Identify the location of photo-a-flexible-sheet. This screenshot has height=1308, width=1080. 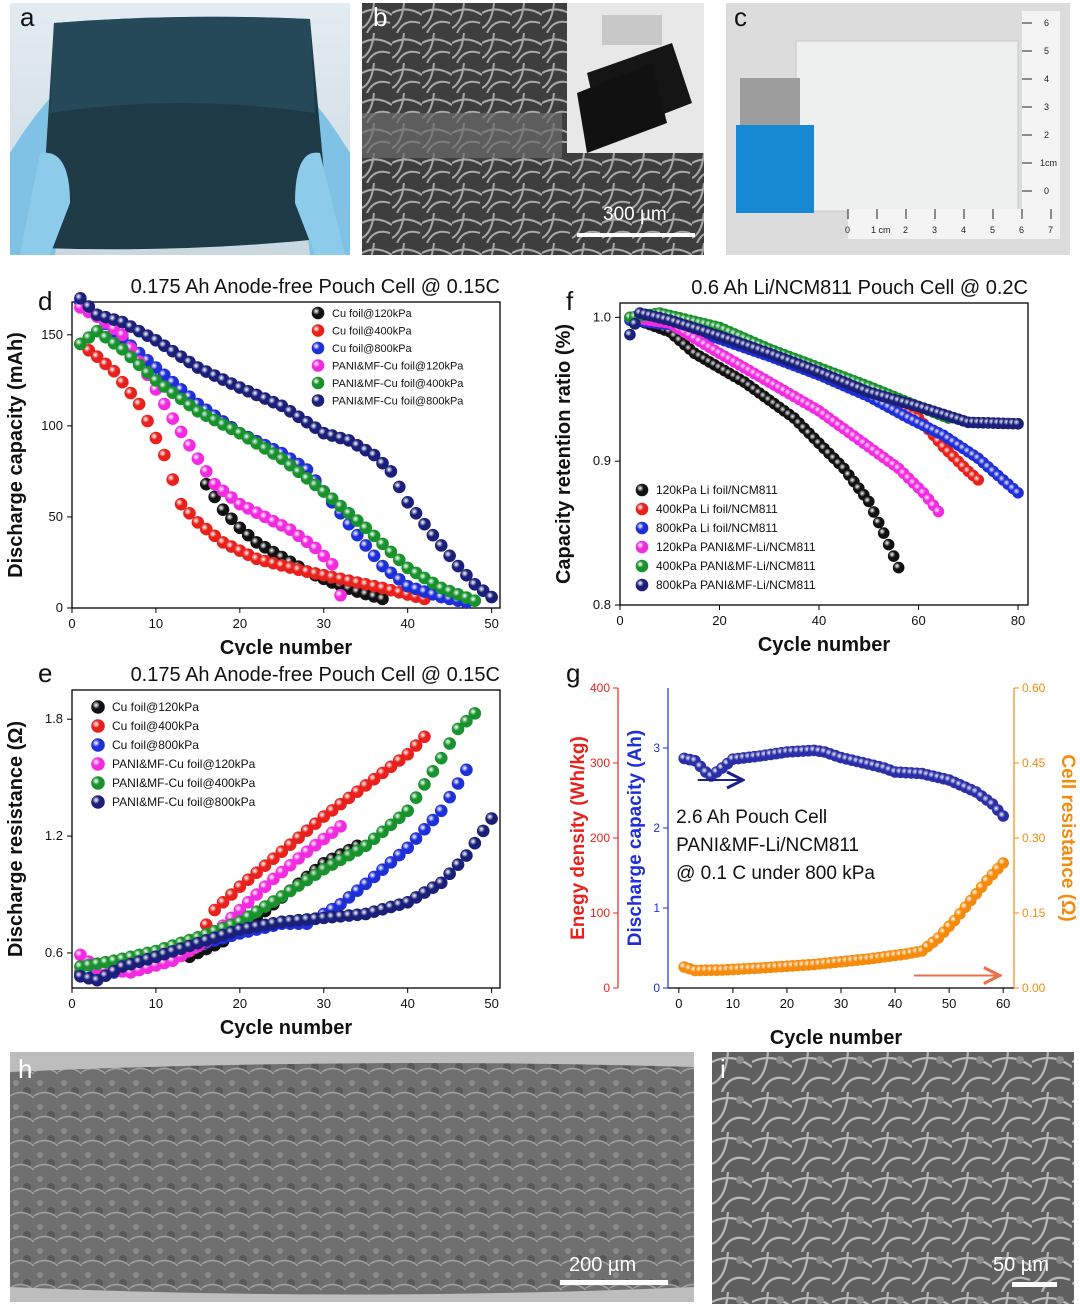
(180, 129).